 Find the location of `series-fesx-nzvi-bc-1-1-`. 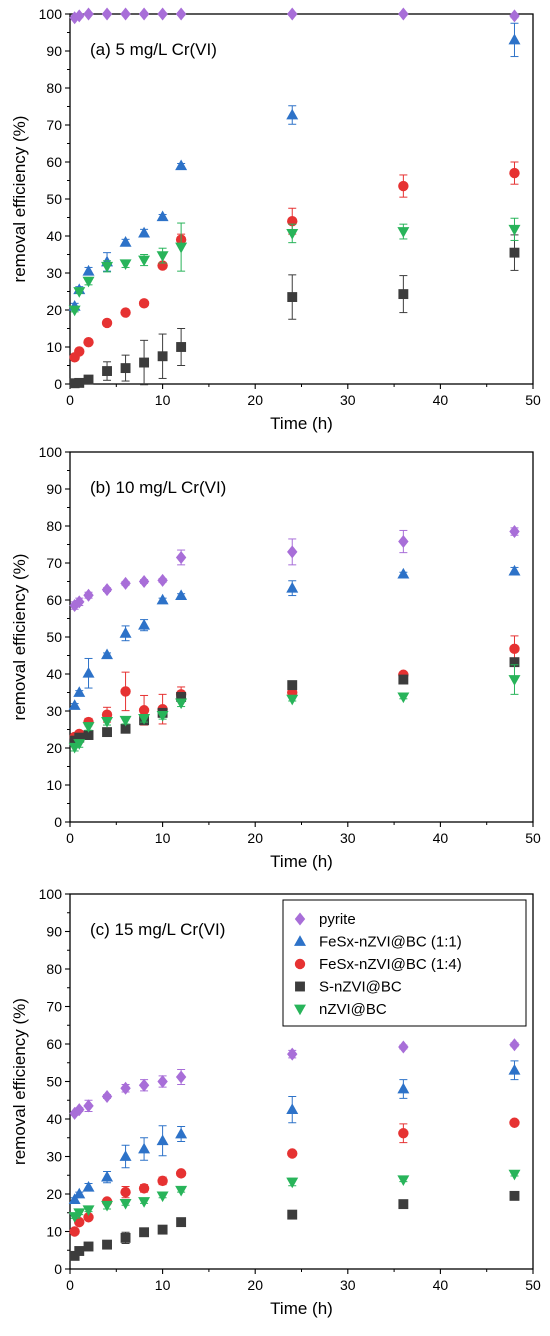

series-fesx-nzvi-bc-1-1- is located at coordinates (294, 1132).